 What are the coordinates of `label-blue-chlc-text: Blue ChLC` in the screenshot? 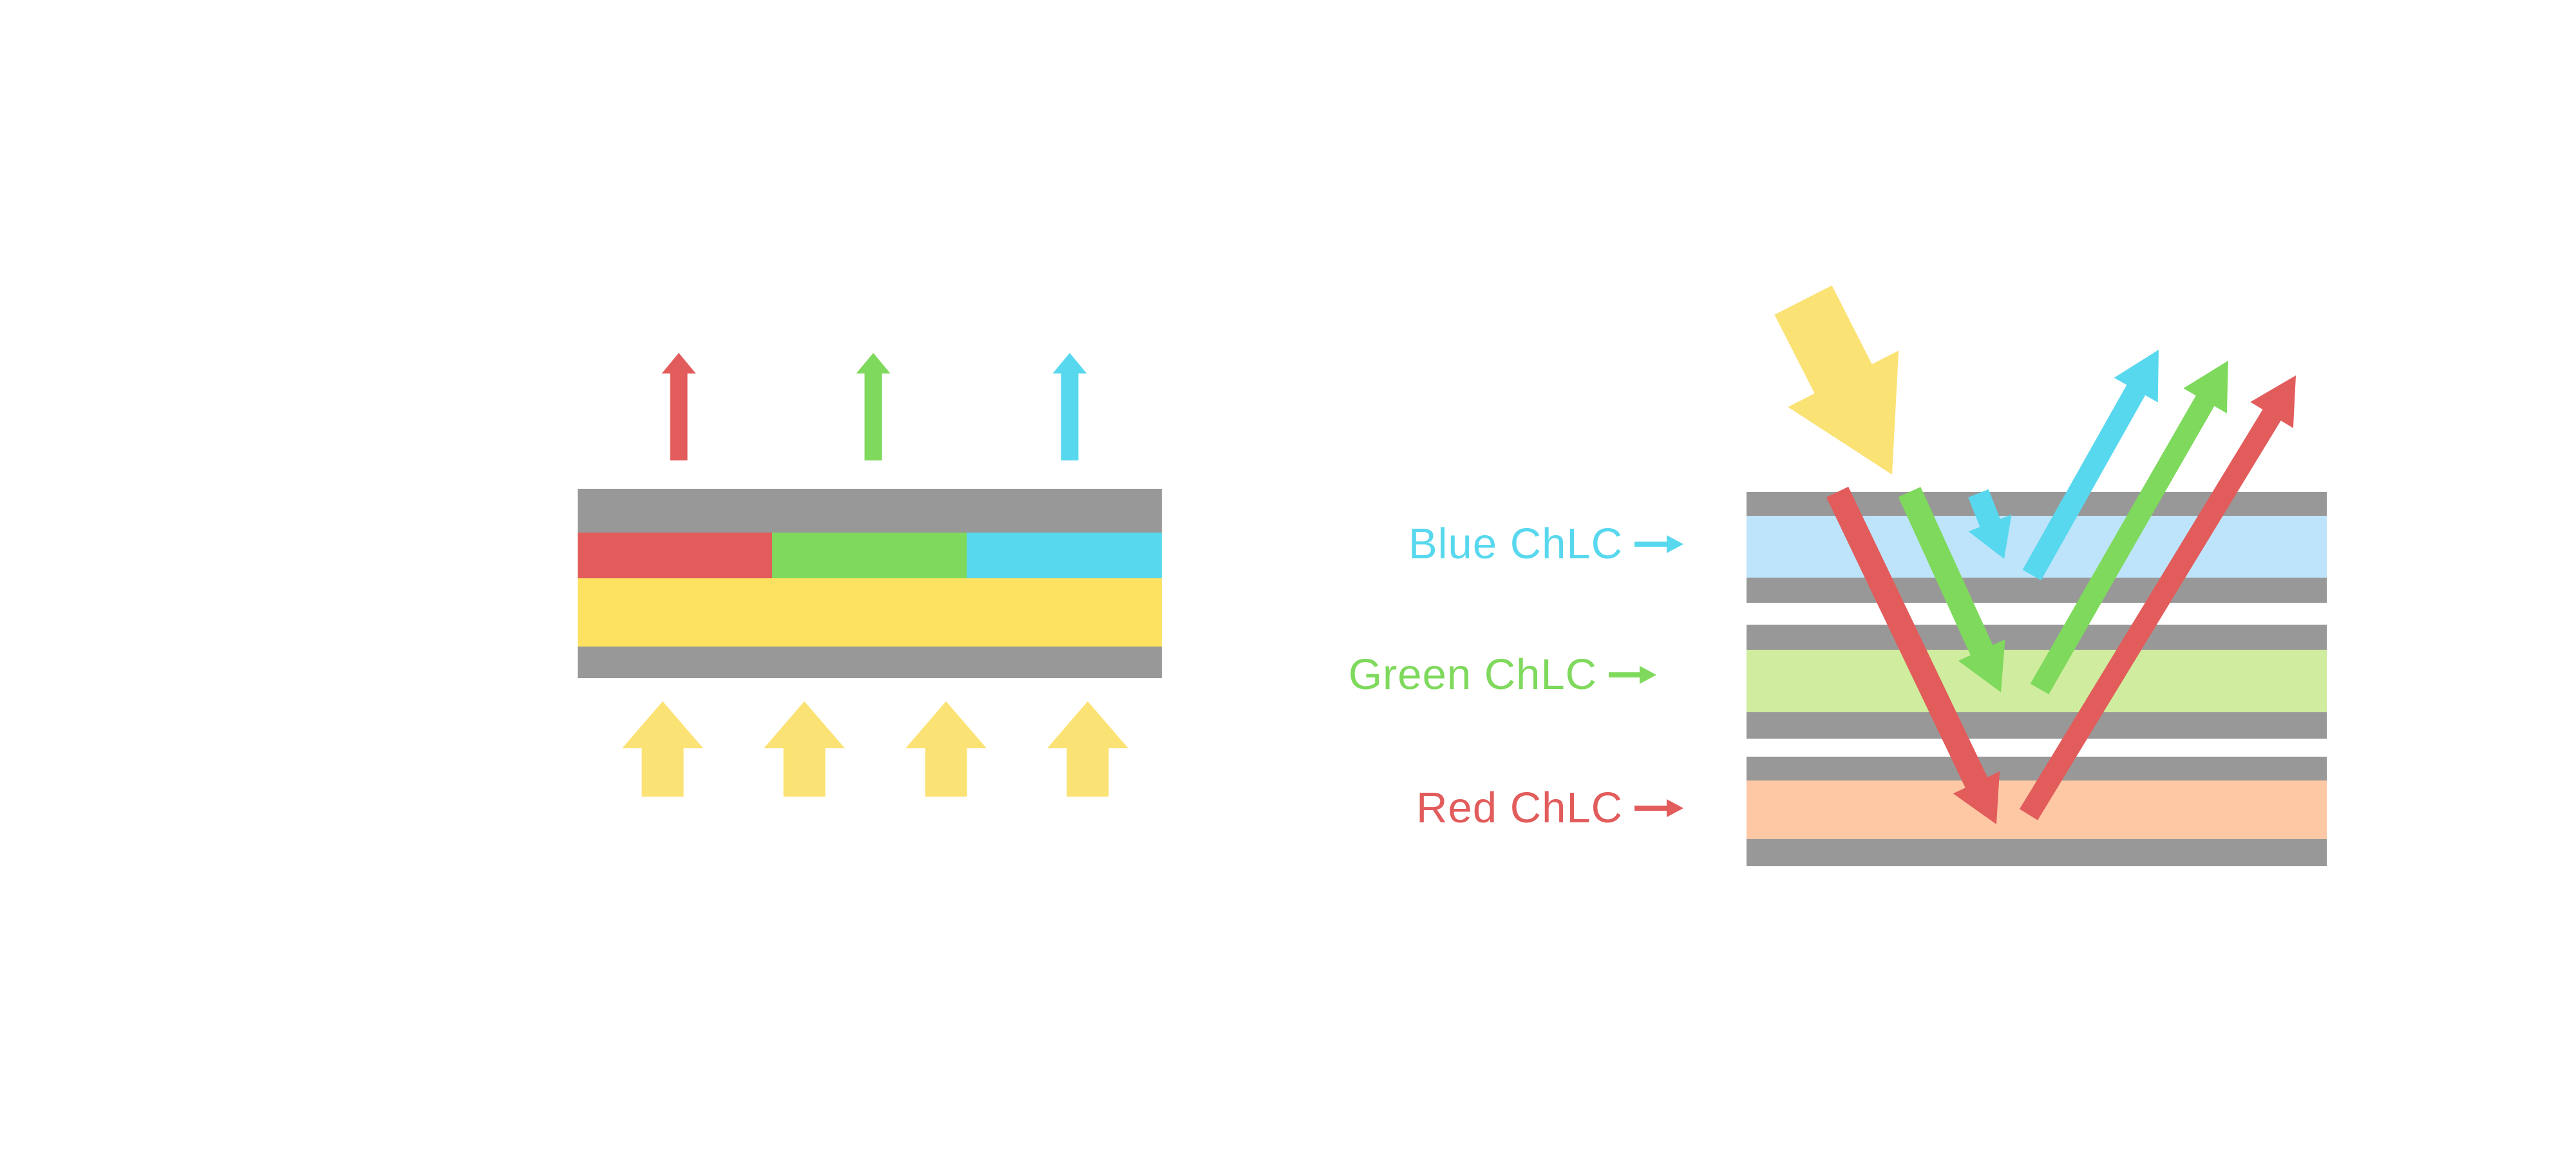 It's located at (1515, 544).